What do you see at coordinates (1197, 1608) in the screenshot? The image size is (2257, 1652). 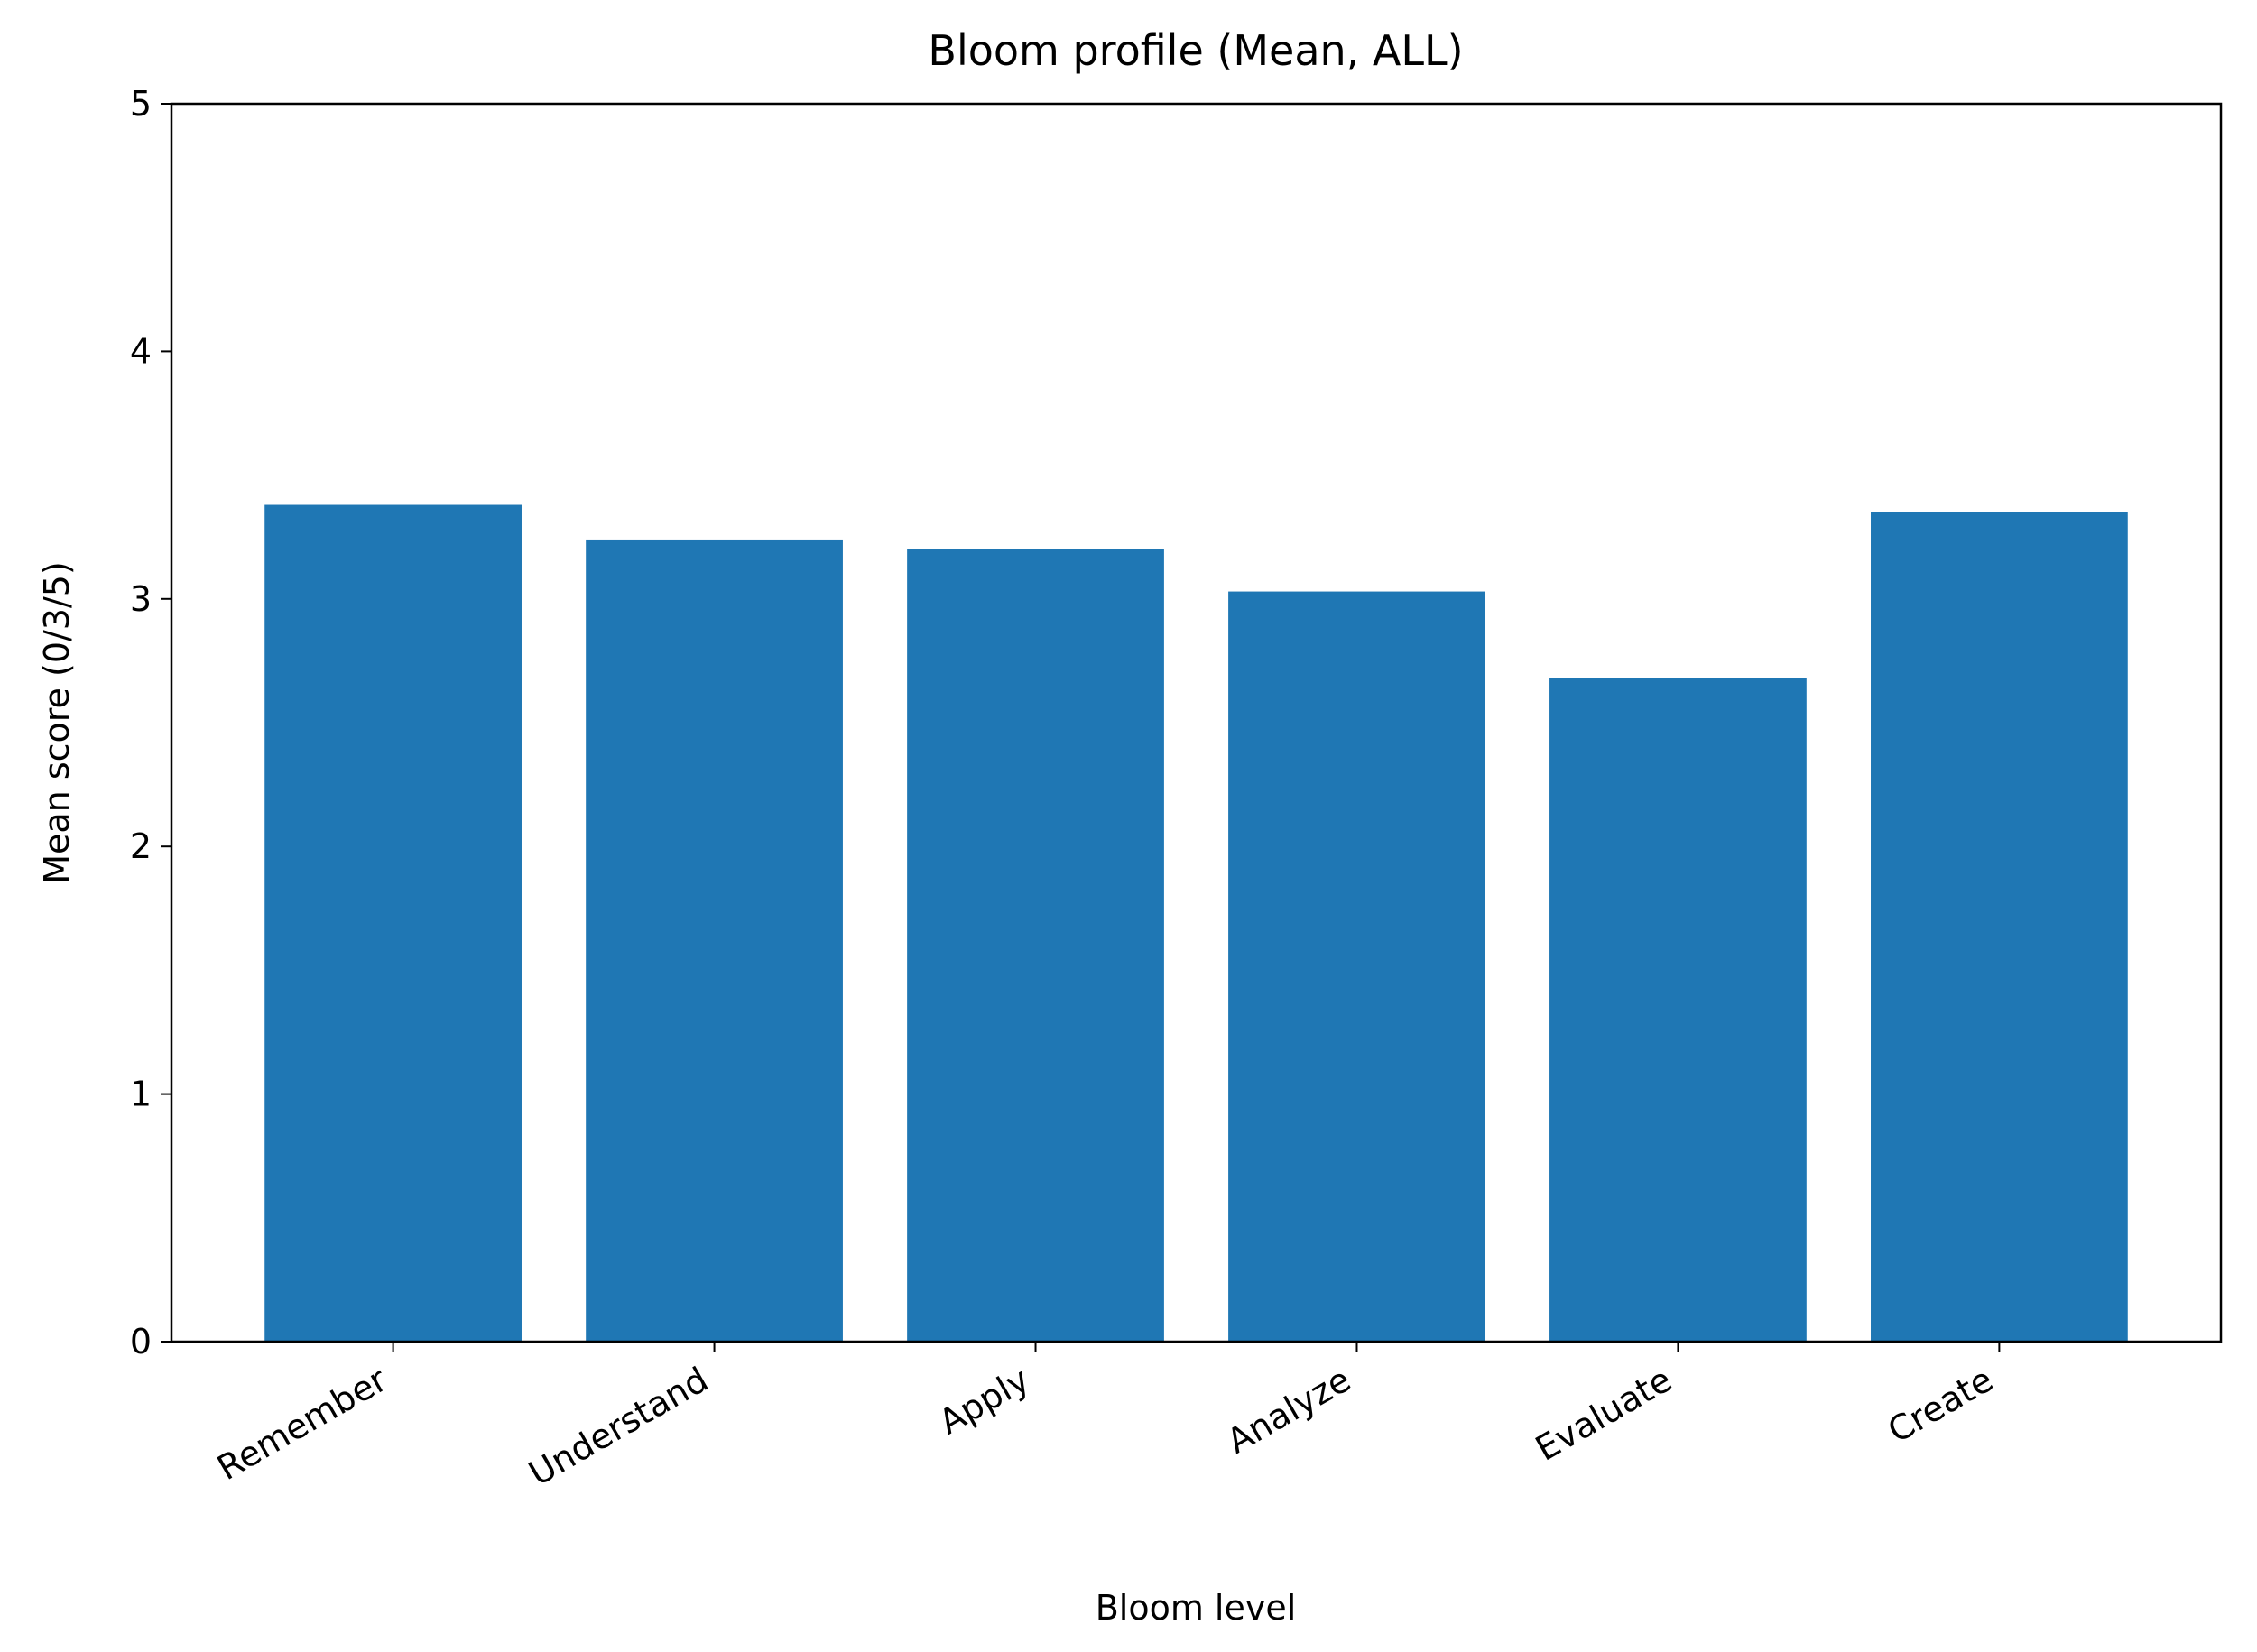 I see `x-axis-label: Bloom level` at bounding box center [1197, 1608].